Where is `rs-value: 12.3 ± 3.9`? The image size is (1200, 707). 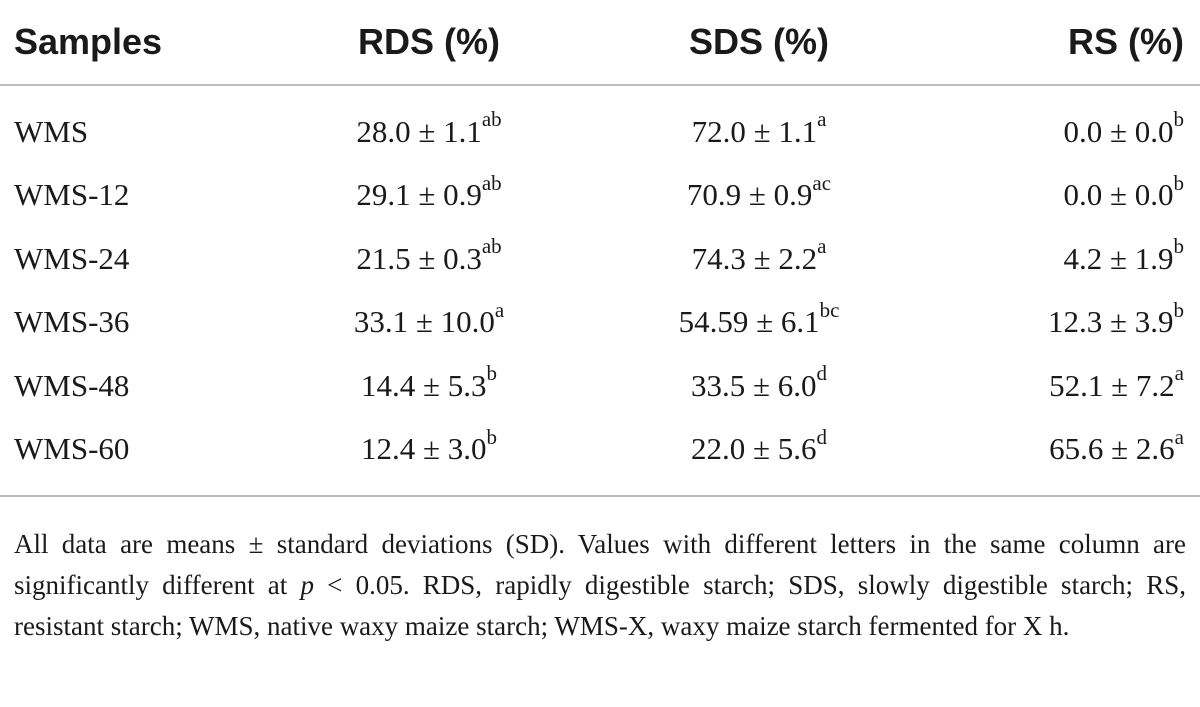 rs-value: 12.3 ± 3.9 is located at coordinates (1110, 322).